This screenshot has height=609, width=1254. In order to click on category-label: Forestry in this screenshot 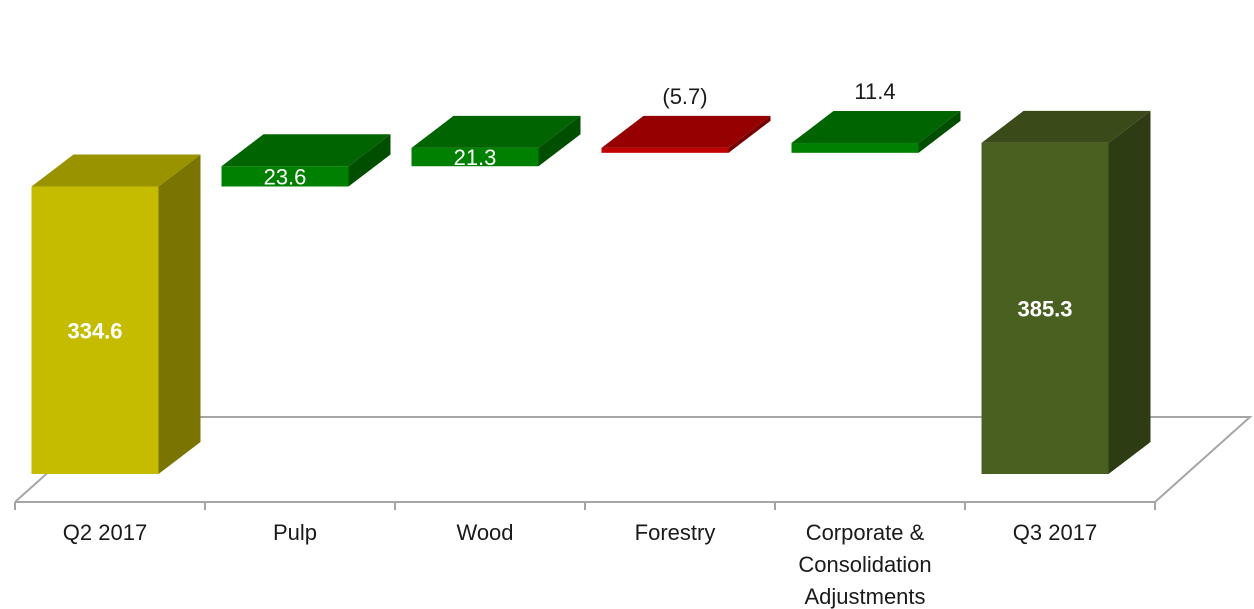, I will do `click(675, 532)`.